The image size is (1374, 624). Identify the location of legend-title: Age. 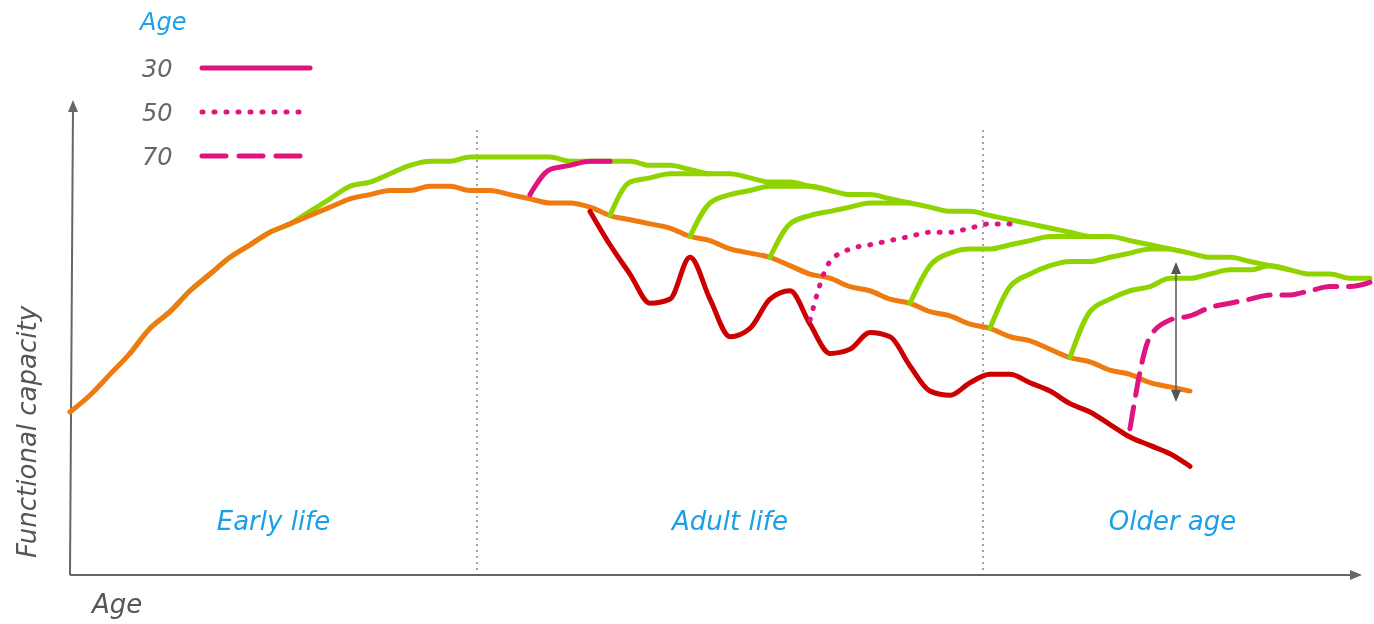
(162, 22).